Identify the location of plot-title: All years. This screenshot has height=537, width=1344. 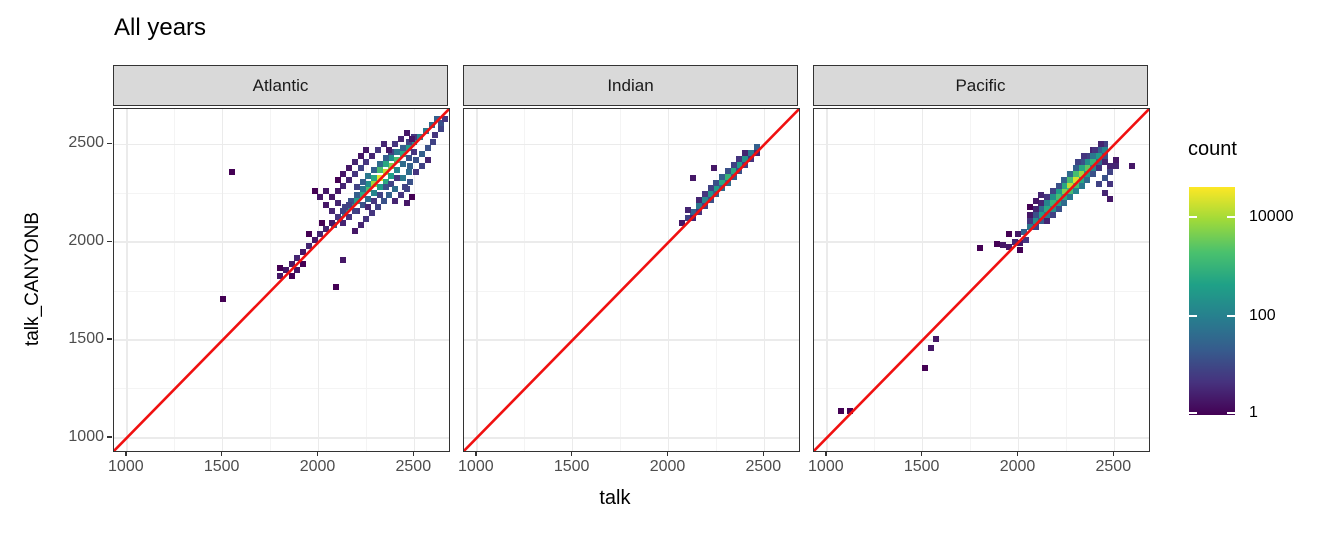
(160, 27).